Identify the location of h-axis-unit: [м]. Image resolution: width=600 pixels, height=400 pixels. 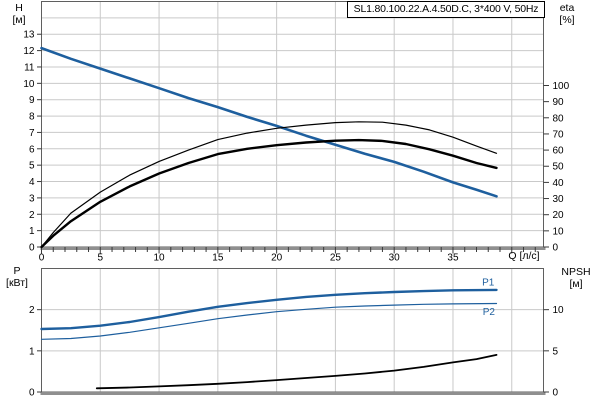
(19, 20).